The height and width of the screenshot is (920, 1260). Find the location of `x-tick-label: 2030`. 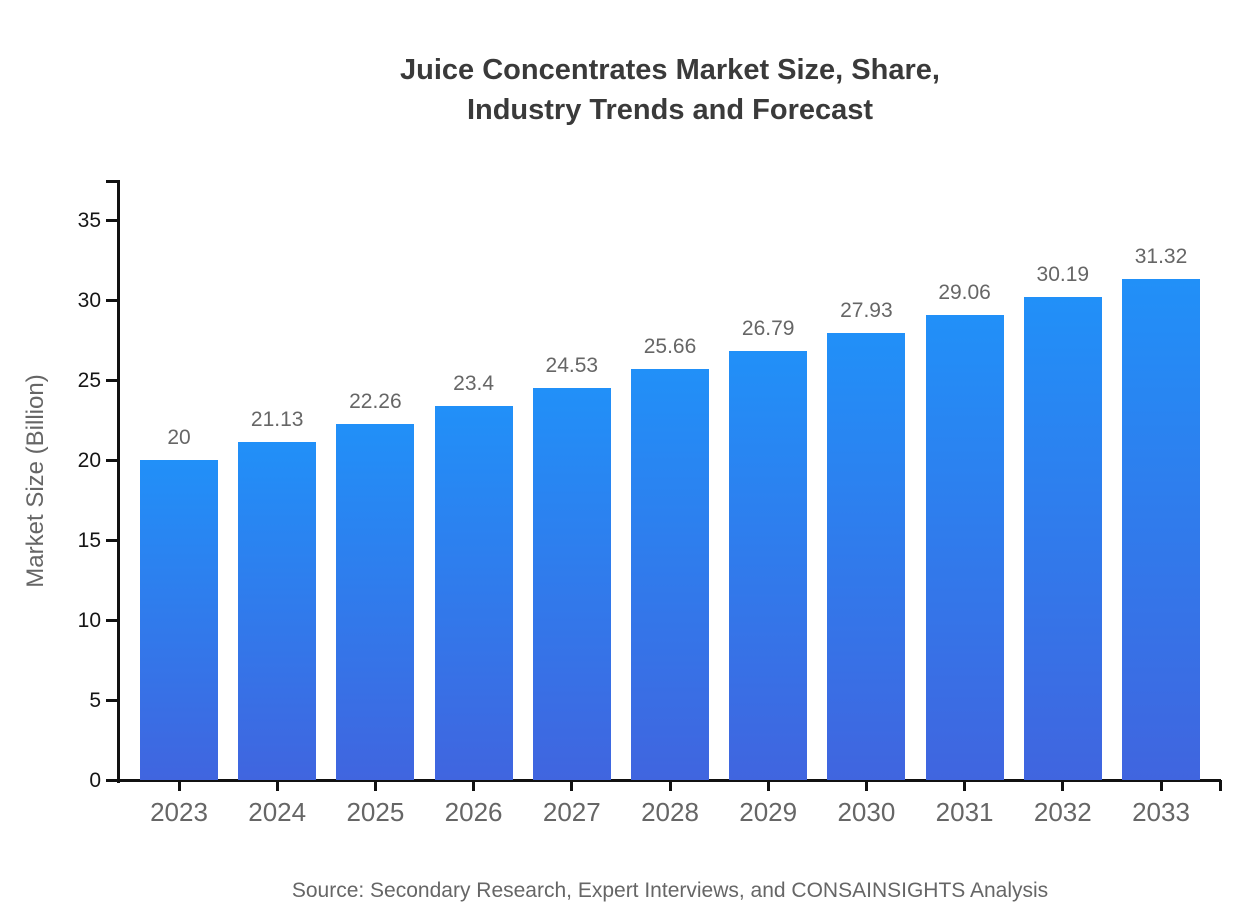

x-tick-label: 2030 is located at coordinates (866, 812).